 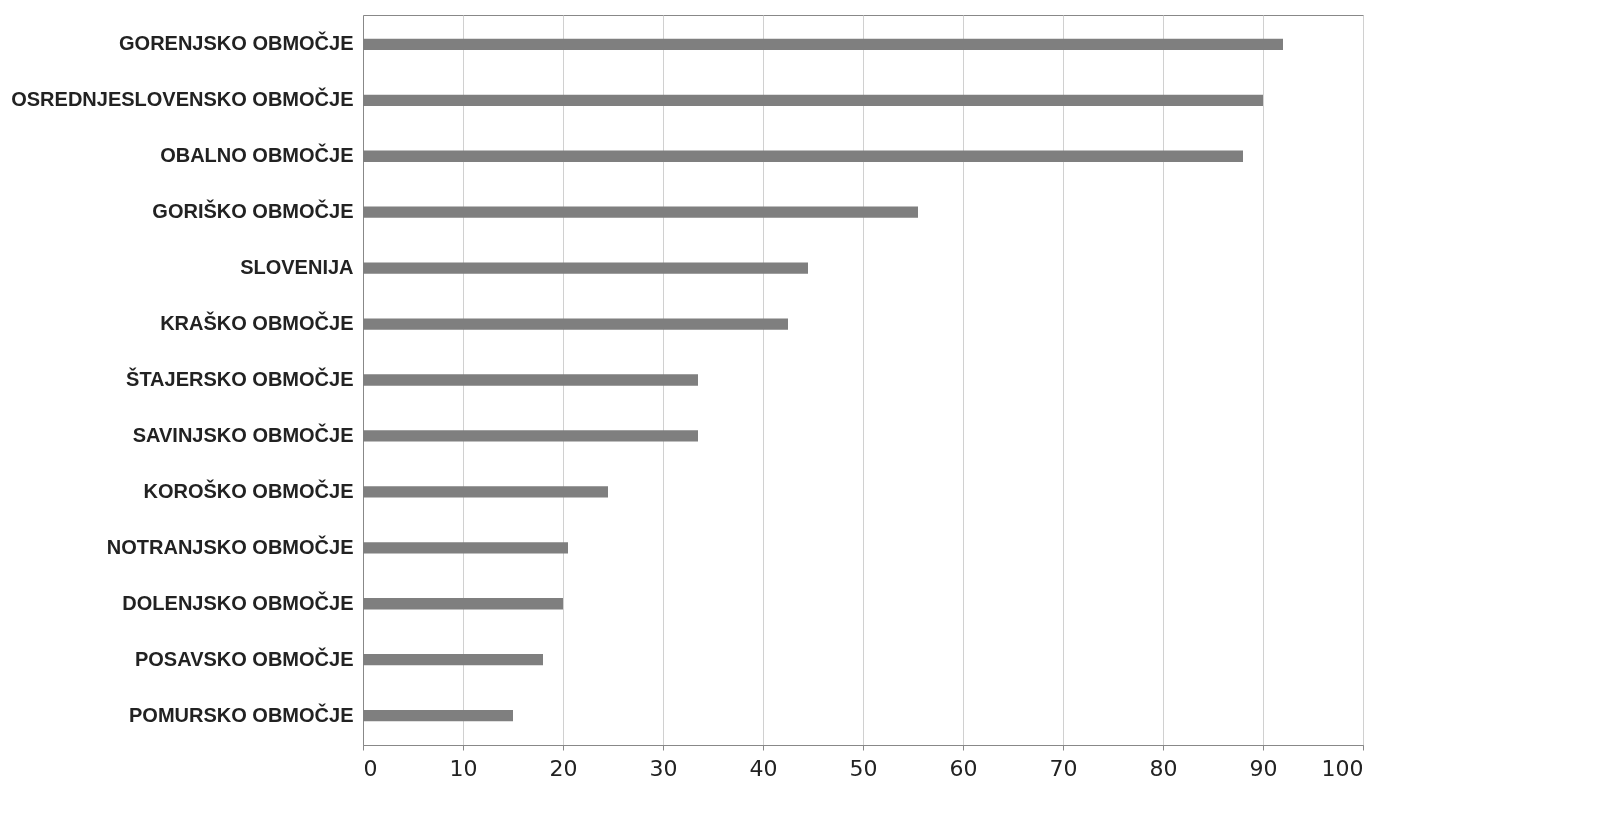 What do you see at coordinates (257, 323) in the screenshot?
I see `y-tick-label: KRAŠKO OBMOČJE` at bounding box center [257, 323].